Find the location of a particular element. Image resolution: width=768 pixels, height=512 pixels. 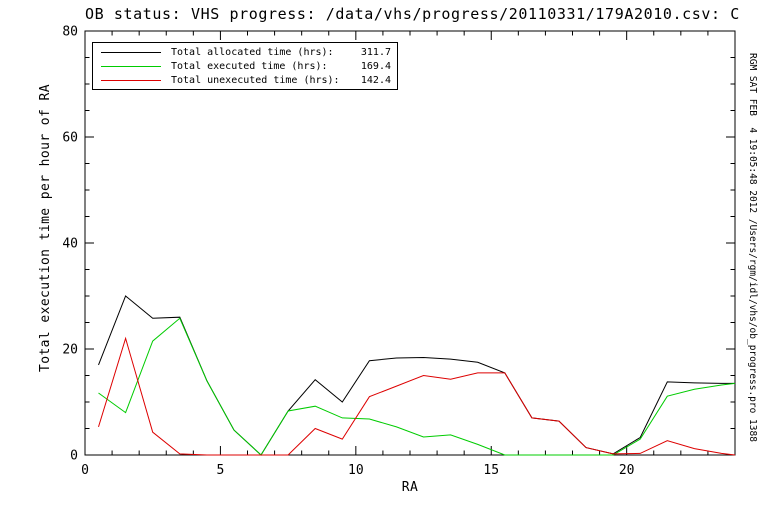

x-tick-label: 5 is located at coordinates (221, 470).